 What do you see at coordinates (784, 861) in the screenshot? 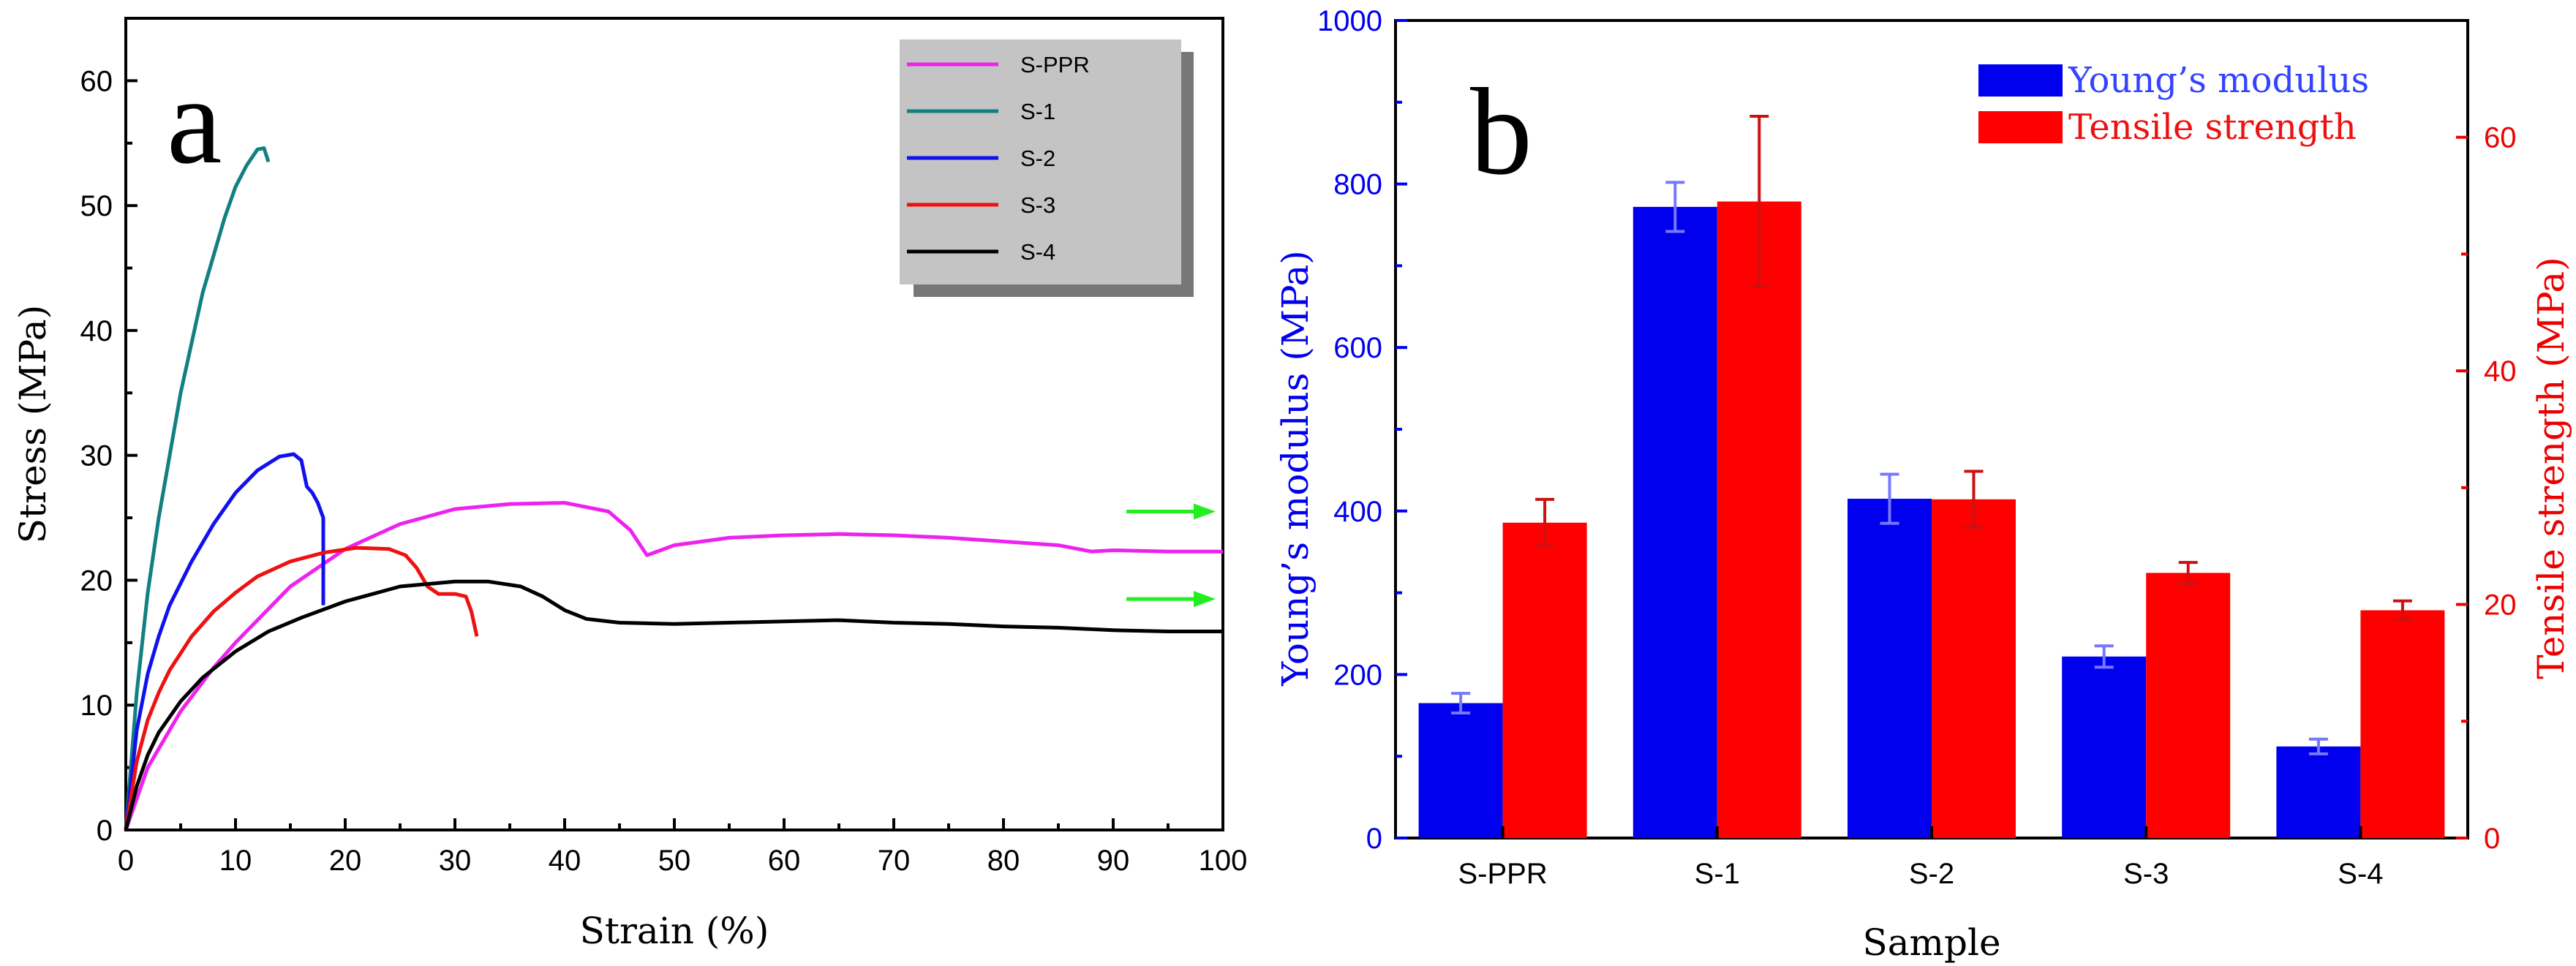
I see `x-tick-label-60: 60` at bounding box center [784, 861].